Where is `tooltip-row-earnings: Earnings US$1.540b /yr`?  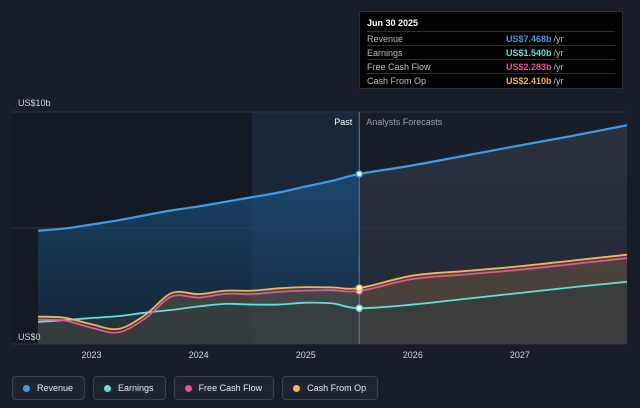
tooltip-row-earnings: Earnings US$1.540b /yr is located at coordinates (491, 52).